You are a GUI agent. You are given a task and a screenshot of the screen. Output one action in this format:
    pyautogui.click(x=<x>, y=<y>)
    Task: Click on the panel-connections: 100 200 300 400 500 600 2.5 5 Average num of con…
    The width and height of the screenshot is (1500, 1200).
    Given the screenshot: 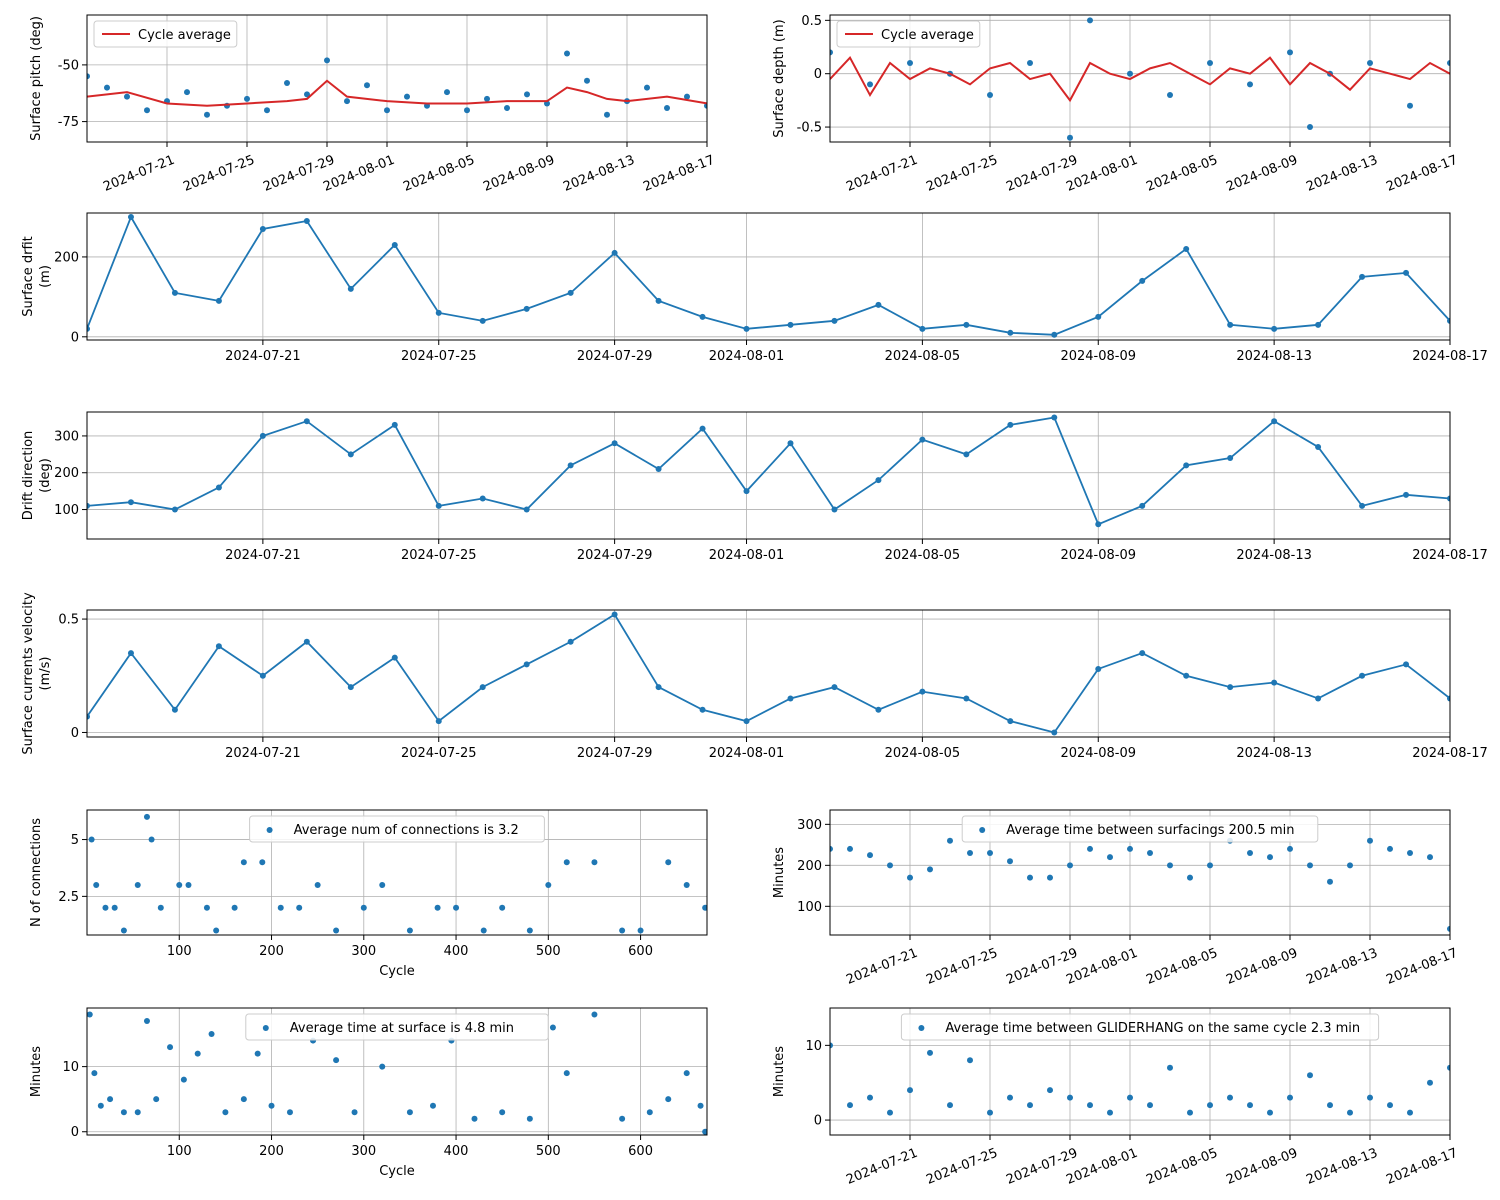 What is the action you would take?
    pyautogui.click(x=368, y=894)
    